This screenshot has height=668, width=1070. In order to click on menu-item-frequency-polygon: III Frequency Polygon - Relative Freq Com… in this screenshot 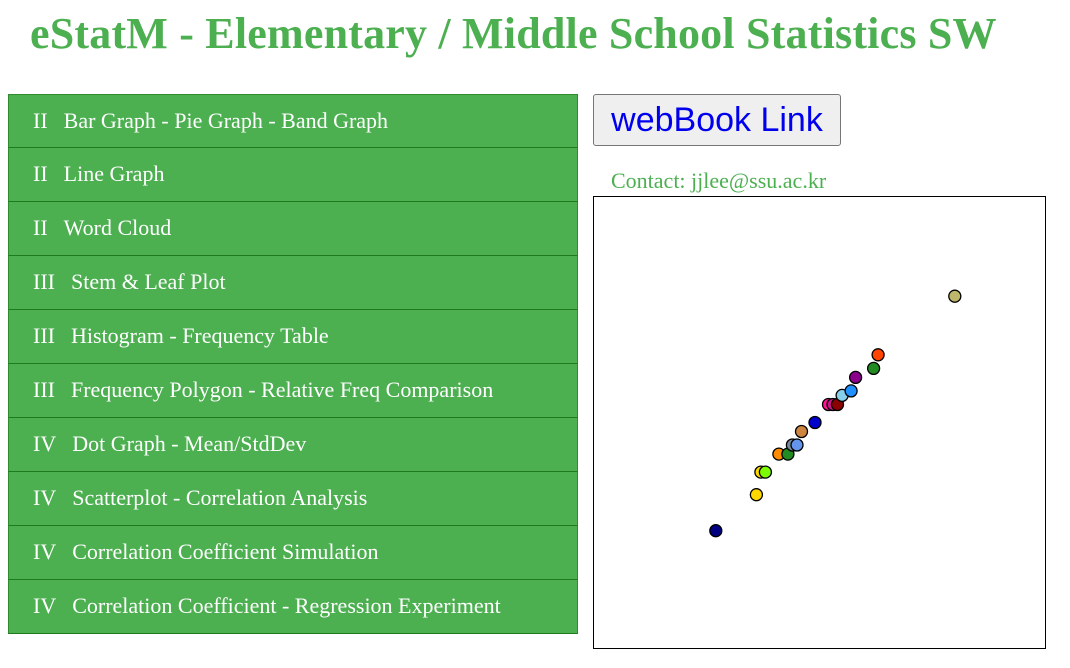, I will do `click(293, 391)`.